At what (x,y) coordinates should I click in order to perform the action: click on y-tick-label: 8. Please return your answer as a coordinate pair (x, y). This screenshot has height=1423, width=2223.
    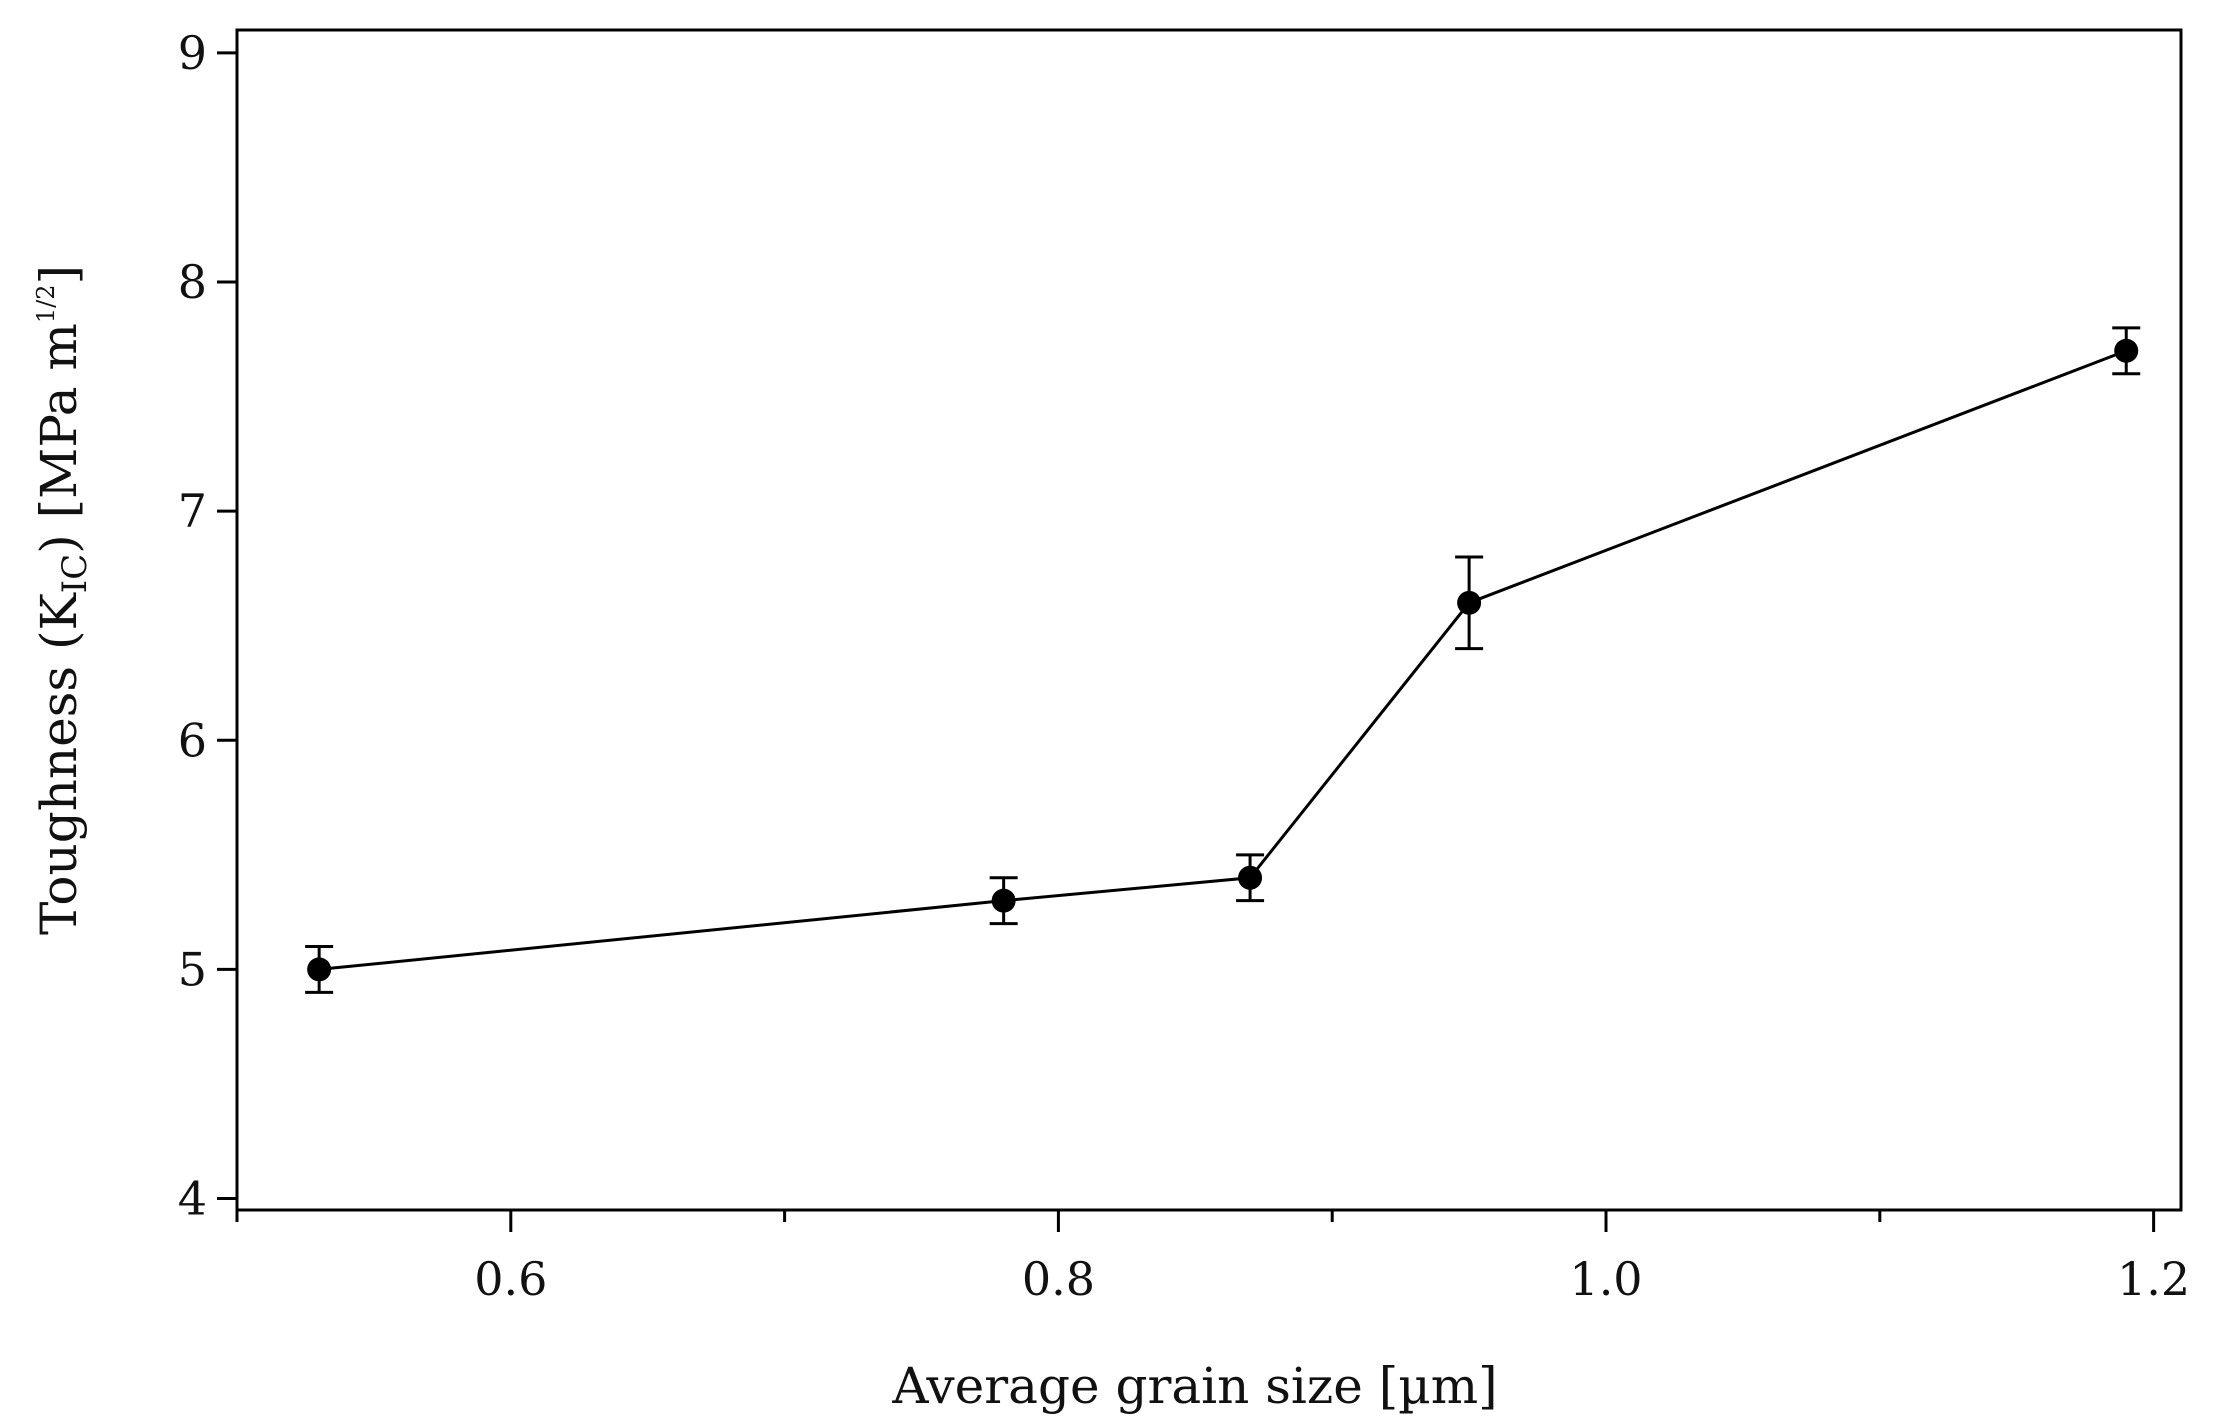
    Looking at the image, I should click on (192, 282).